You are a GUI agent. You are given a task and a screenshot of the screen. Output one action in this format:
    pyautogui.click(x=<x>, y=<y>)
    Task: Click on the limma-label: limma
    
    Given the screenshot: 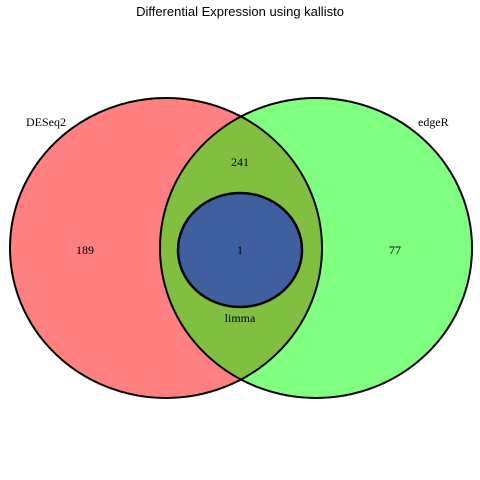 What is the action you would take?
    pyautogui.click(x=240, y=318)
    